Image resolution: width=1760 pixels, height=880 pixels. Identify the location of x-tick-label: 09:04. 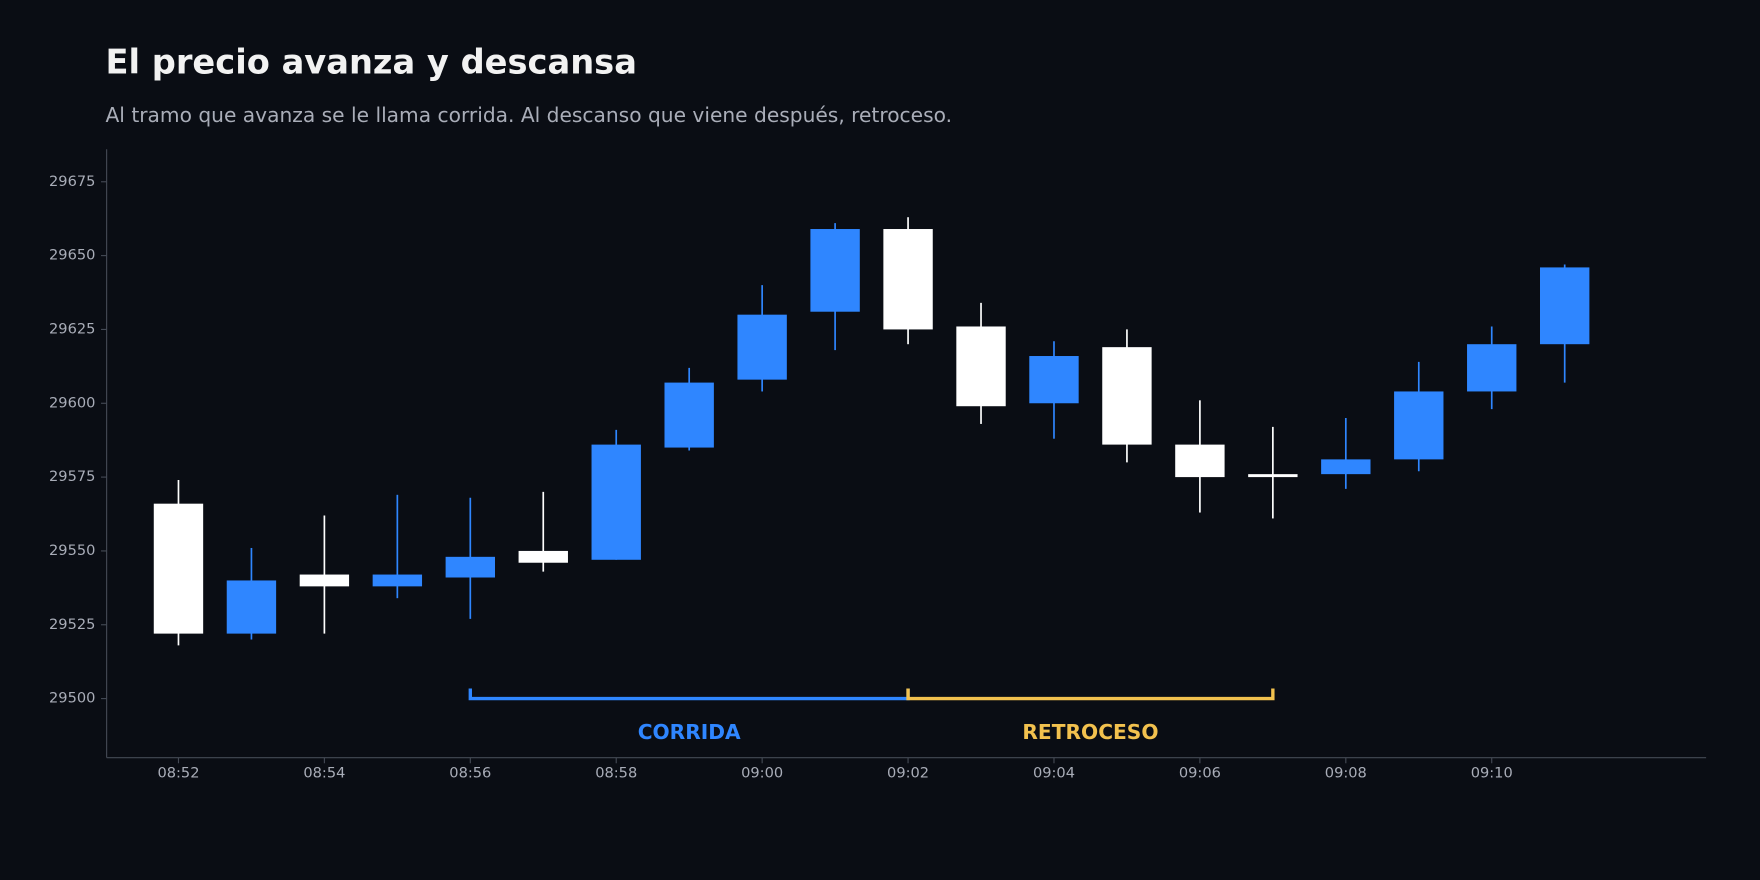
(1054, 772).